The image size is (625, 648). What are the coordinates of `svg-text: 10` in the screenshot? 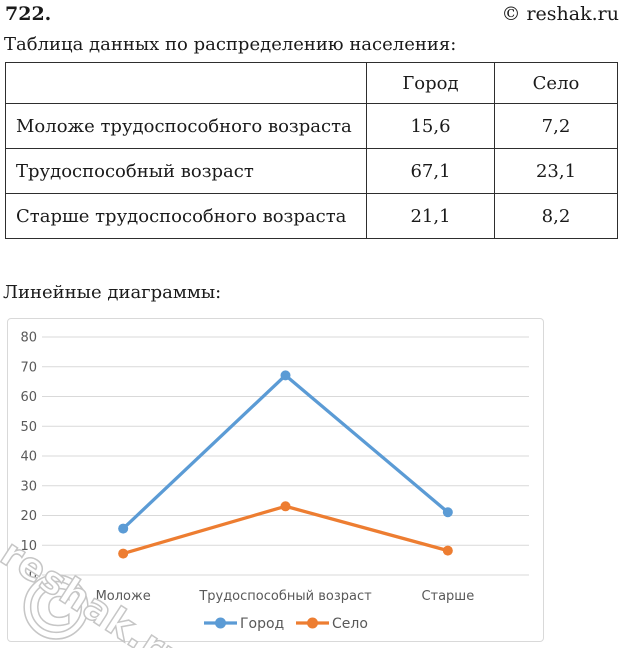 It's located at (28, 546).